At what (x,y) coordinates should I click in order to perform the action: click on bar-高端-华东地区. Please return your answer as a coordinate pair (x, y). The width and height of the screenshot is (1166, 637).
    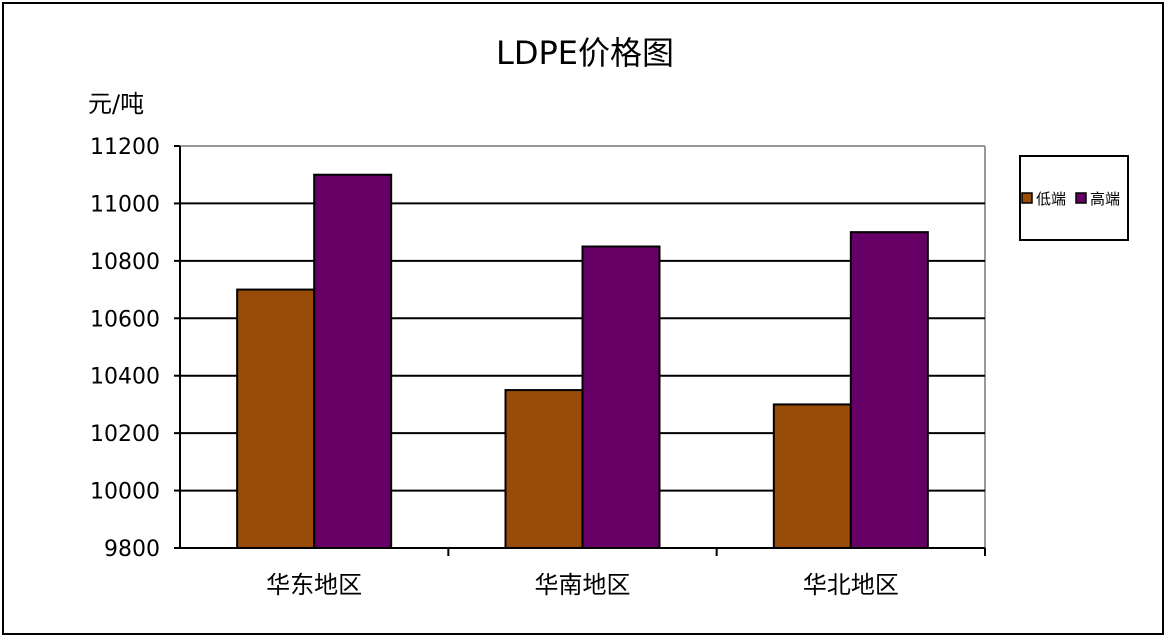
    Looking at the image, I should click on (353, 361).